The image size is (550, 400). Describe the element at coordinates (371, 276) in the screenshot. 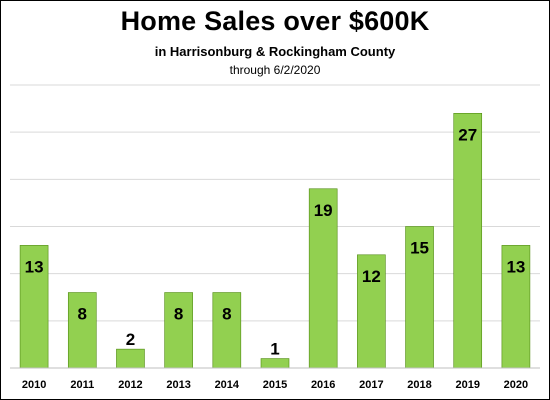

I see `data-label-2017: 12` at that location.